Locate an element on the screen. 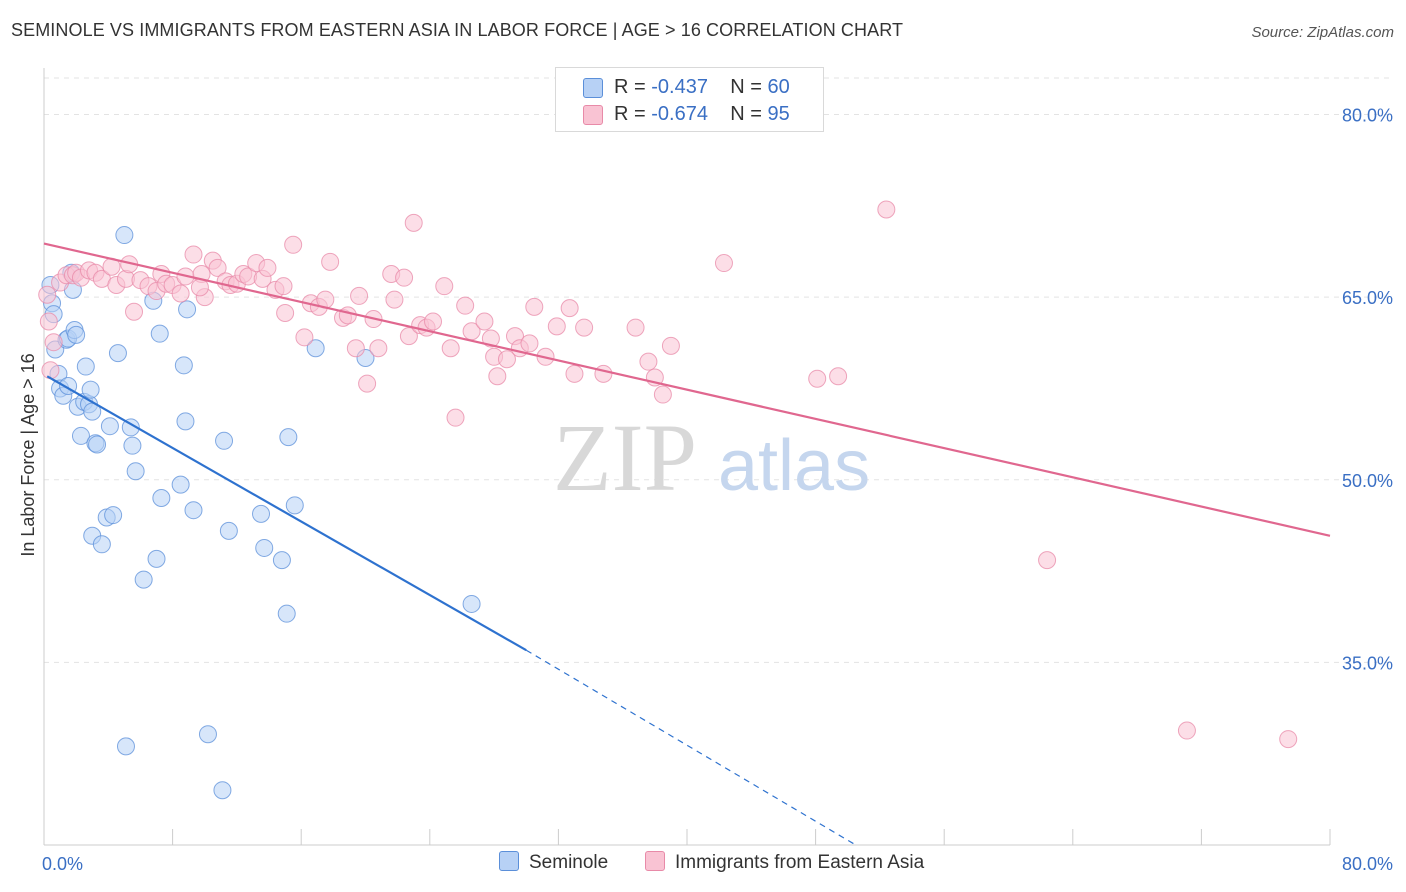 This screenshot has width=1406, height=892. trend-line-seminole is located at coordinates (286, 513).